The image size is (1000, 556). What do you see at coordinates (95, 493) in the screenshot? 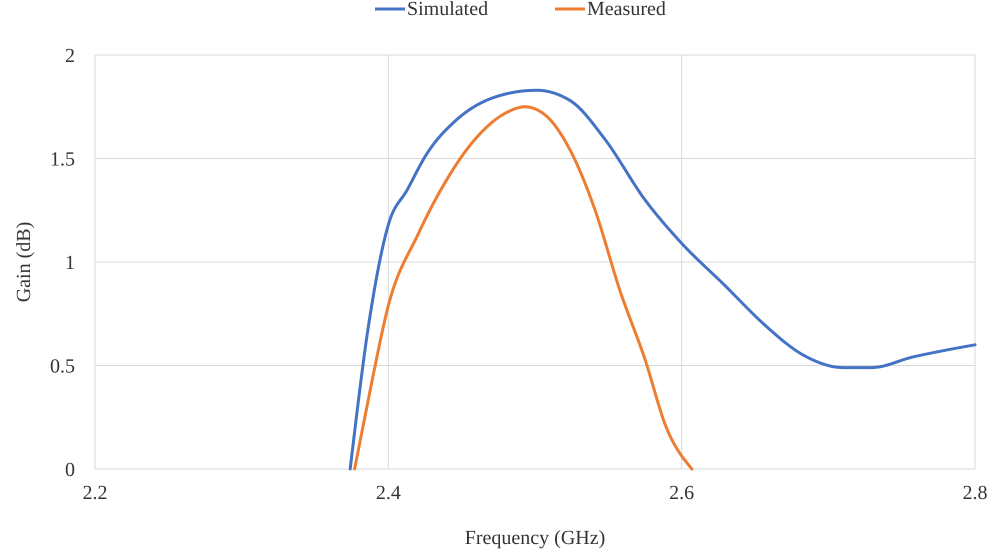
I see `x-tick-label: 2.2` at bounding box center [95, 493].